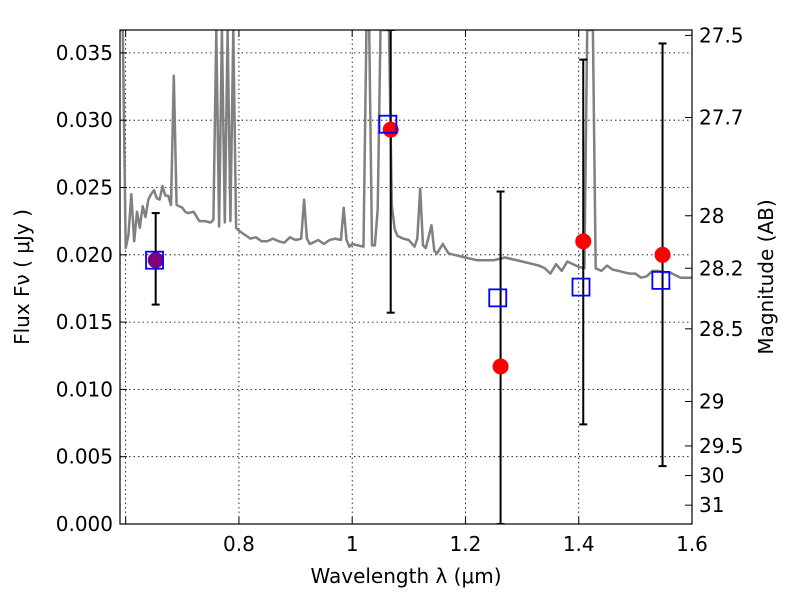 This screenshot has width=800, height=600. Describe the element at coordinates (22, 277) in the screenshot. I see `y-axis-label: Flux Fν ( μJy )` at that location.